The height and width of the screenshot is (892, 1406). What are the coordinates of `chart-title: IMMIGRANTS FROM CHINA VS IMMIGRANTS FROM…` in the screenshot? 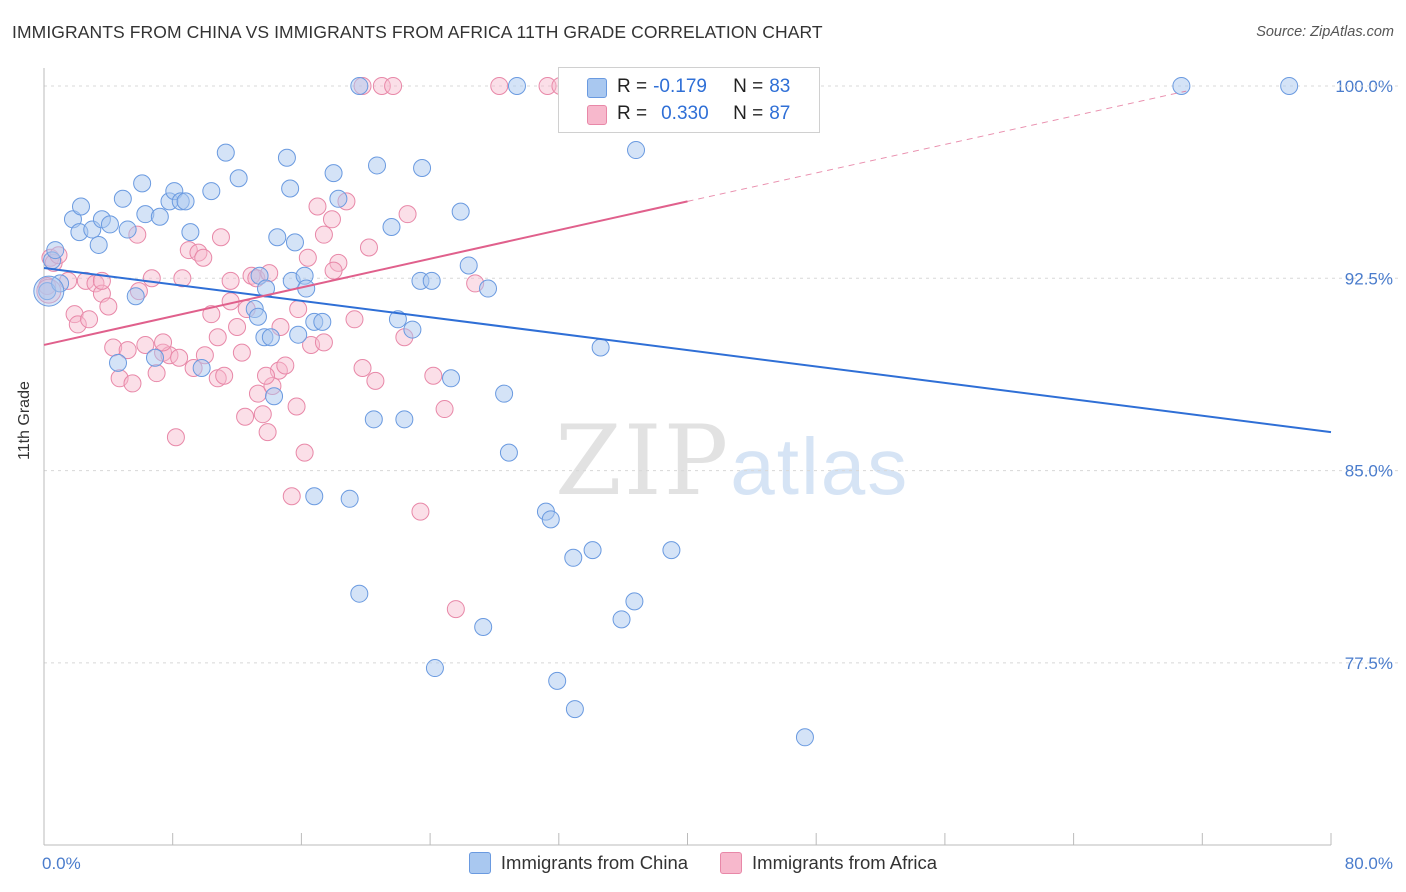 It's located at (417, 32).